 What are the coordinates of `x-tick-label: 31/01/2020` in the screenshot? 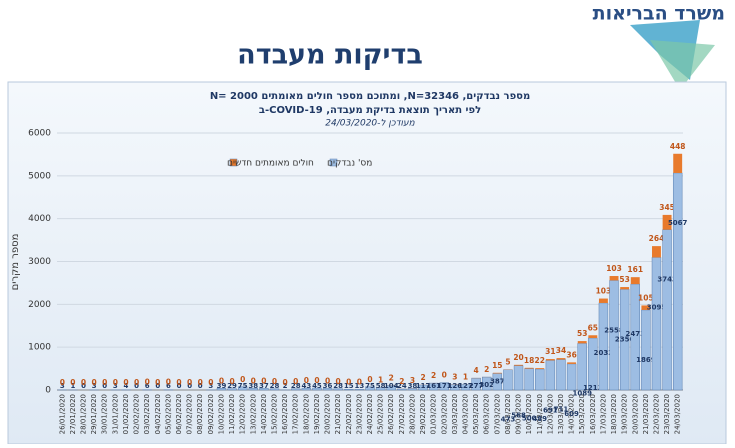 It's located at (115, 414).